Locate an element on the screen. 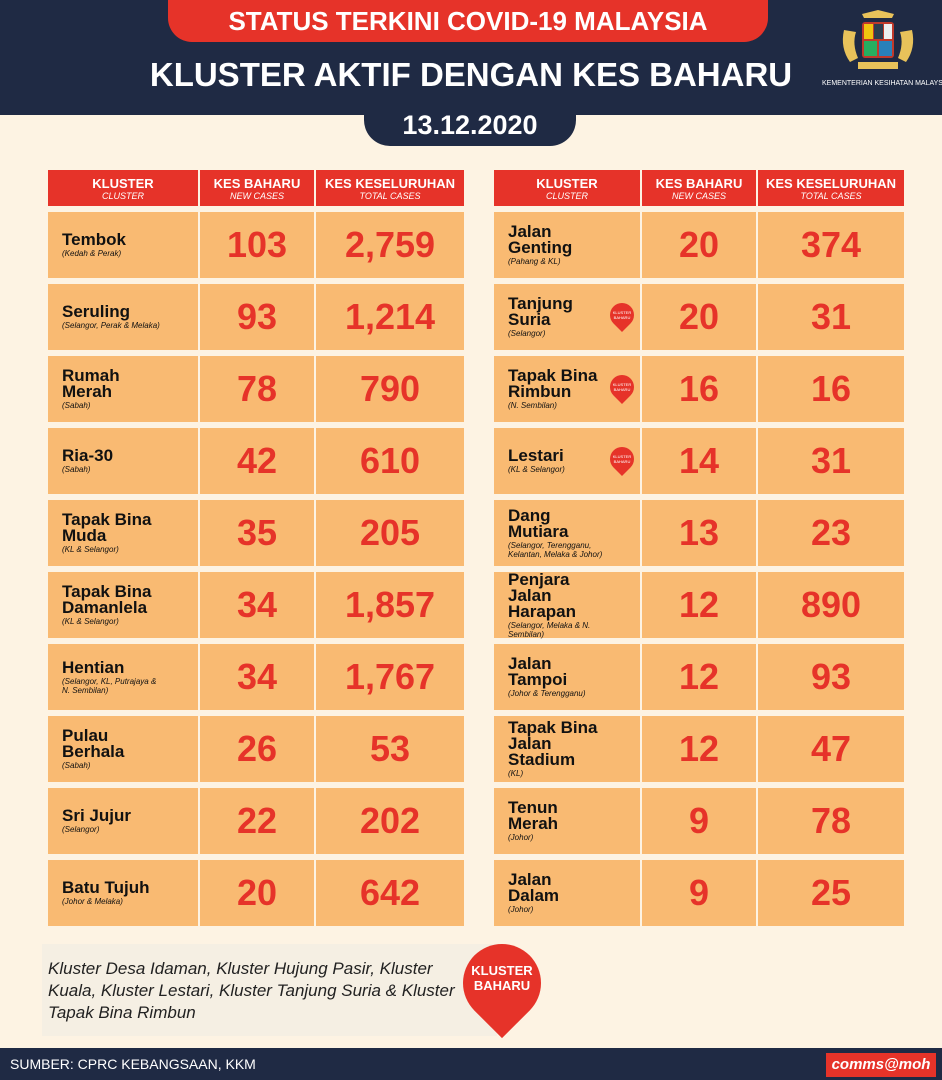 Image resolution: width=942 pixels, height=1080 pixels. new-cluster-badge-icon: KLUSTER BAHARU is located at coordinates (622, 387).